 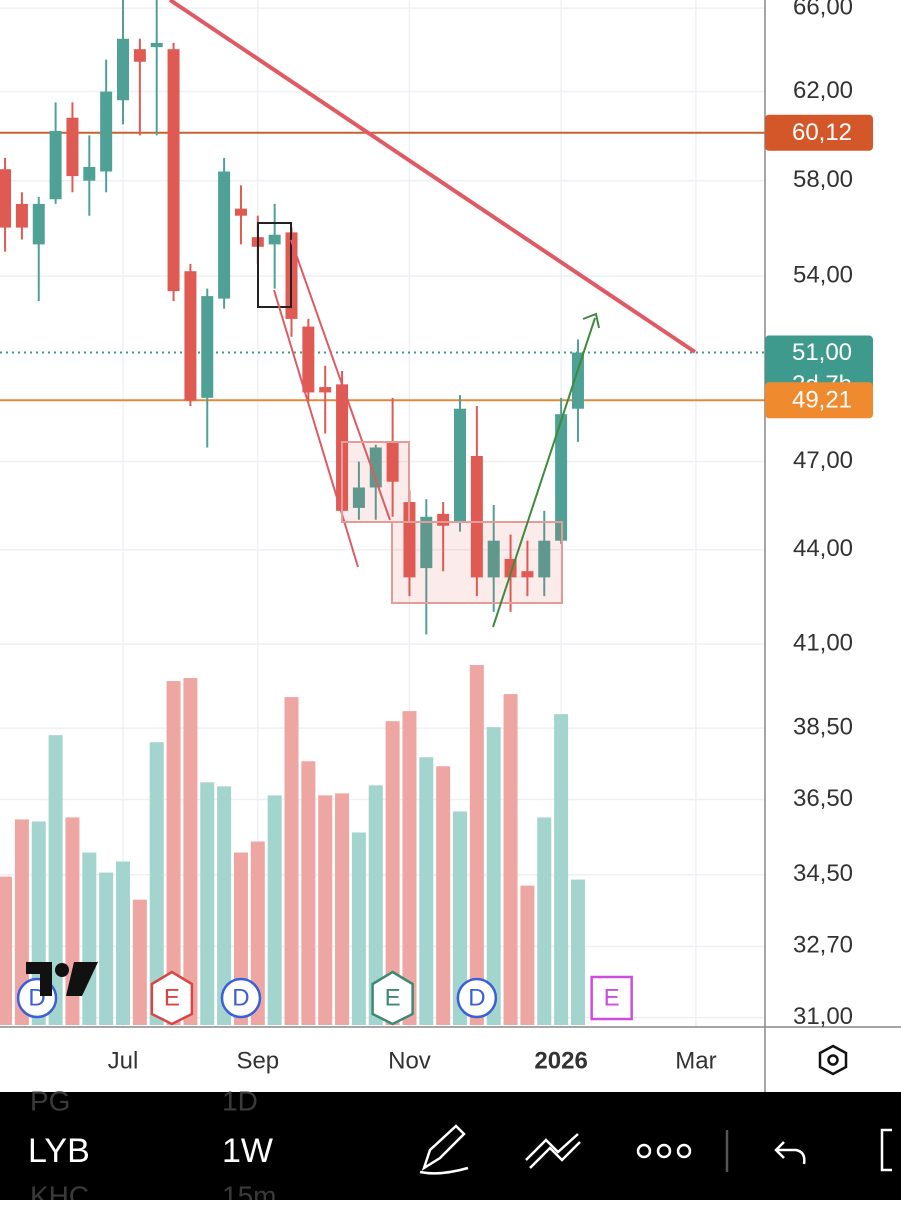 I want to click on price-label: 49,21, so click(x=822, y=400).